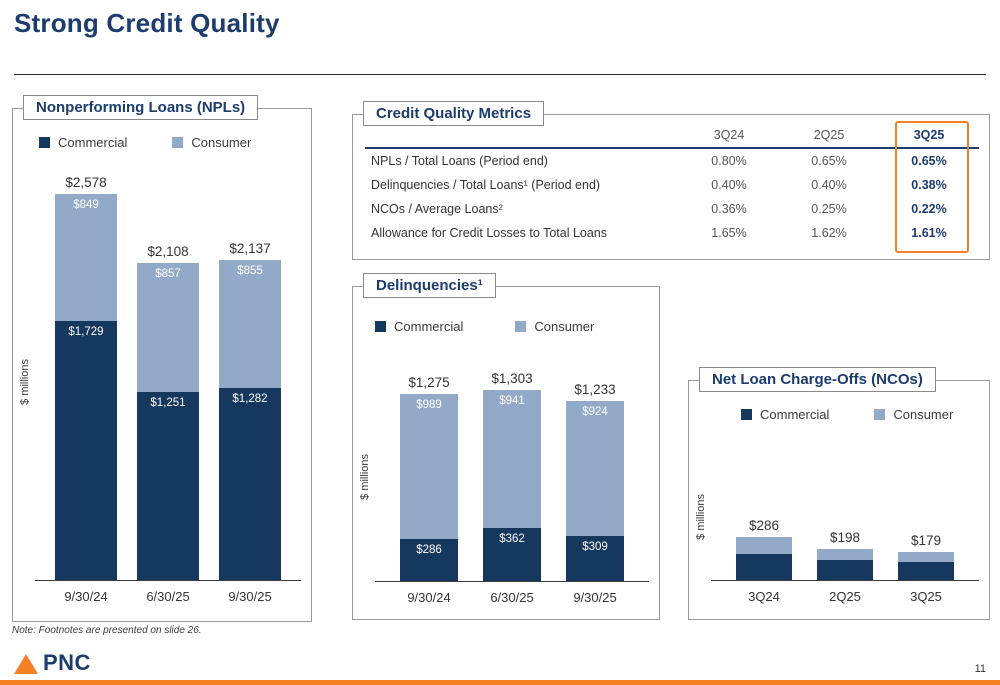  Describe the element at coordinates (845, 537) in the screenshot. I see `bar-total-label: $198` at that location.